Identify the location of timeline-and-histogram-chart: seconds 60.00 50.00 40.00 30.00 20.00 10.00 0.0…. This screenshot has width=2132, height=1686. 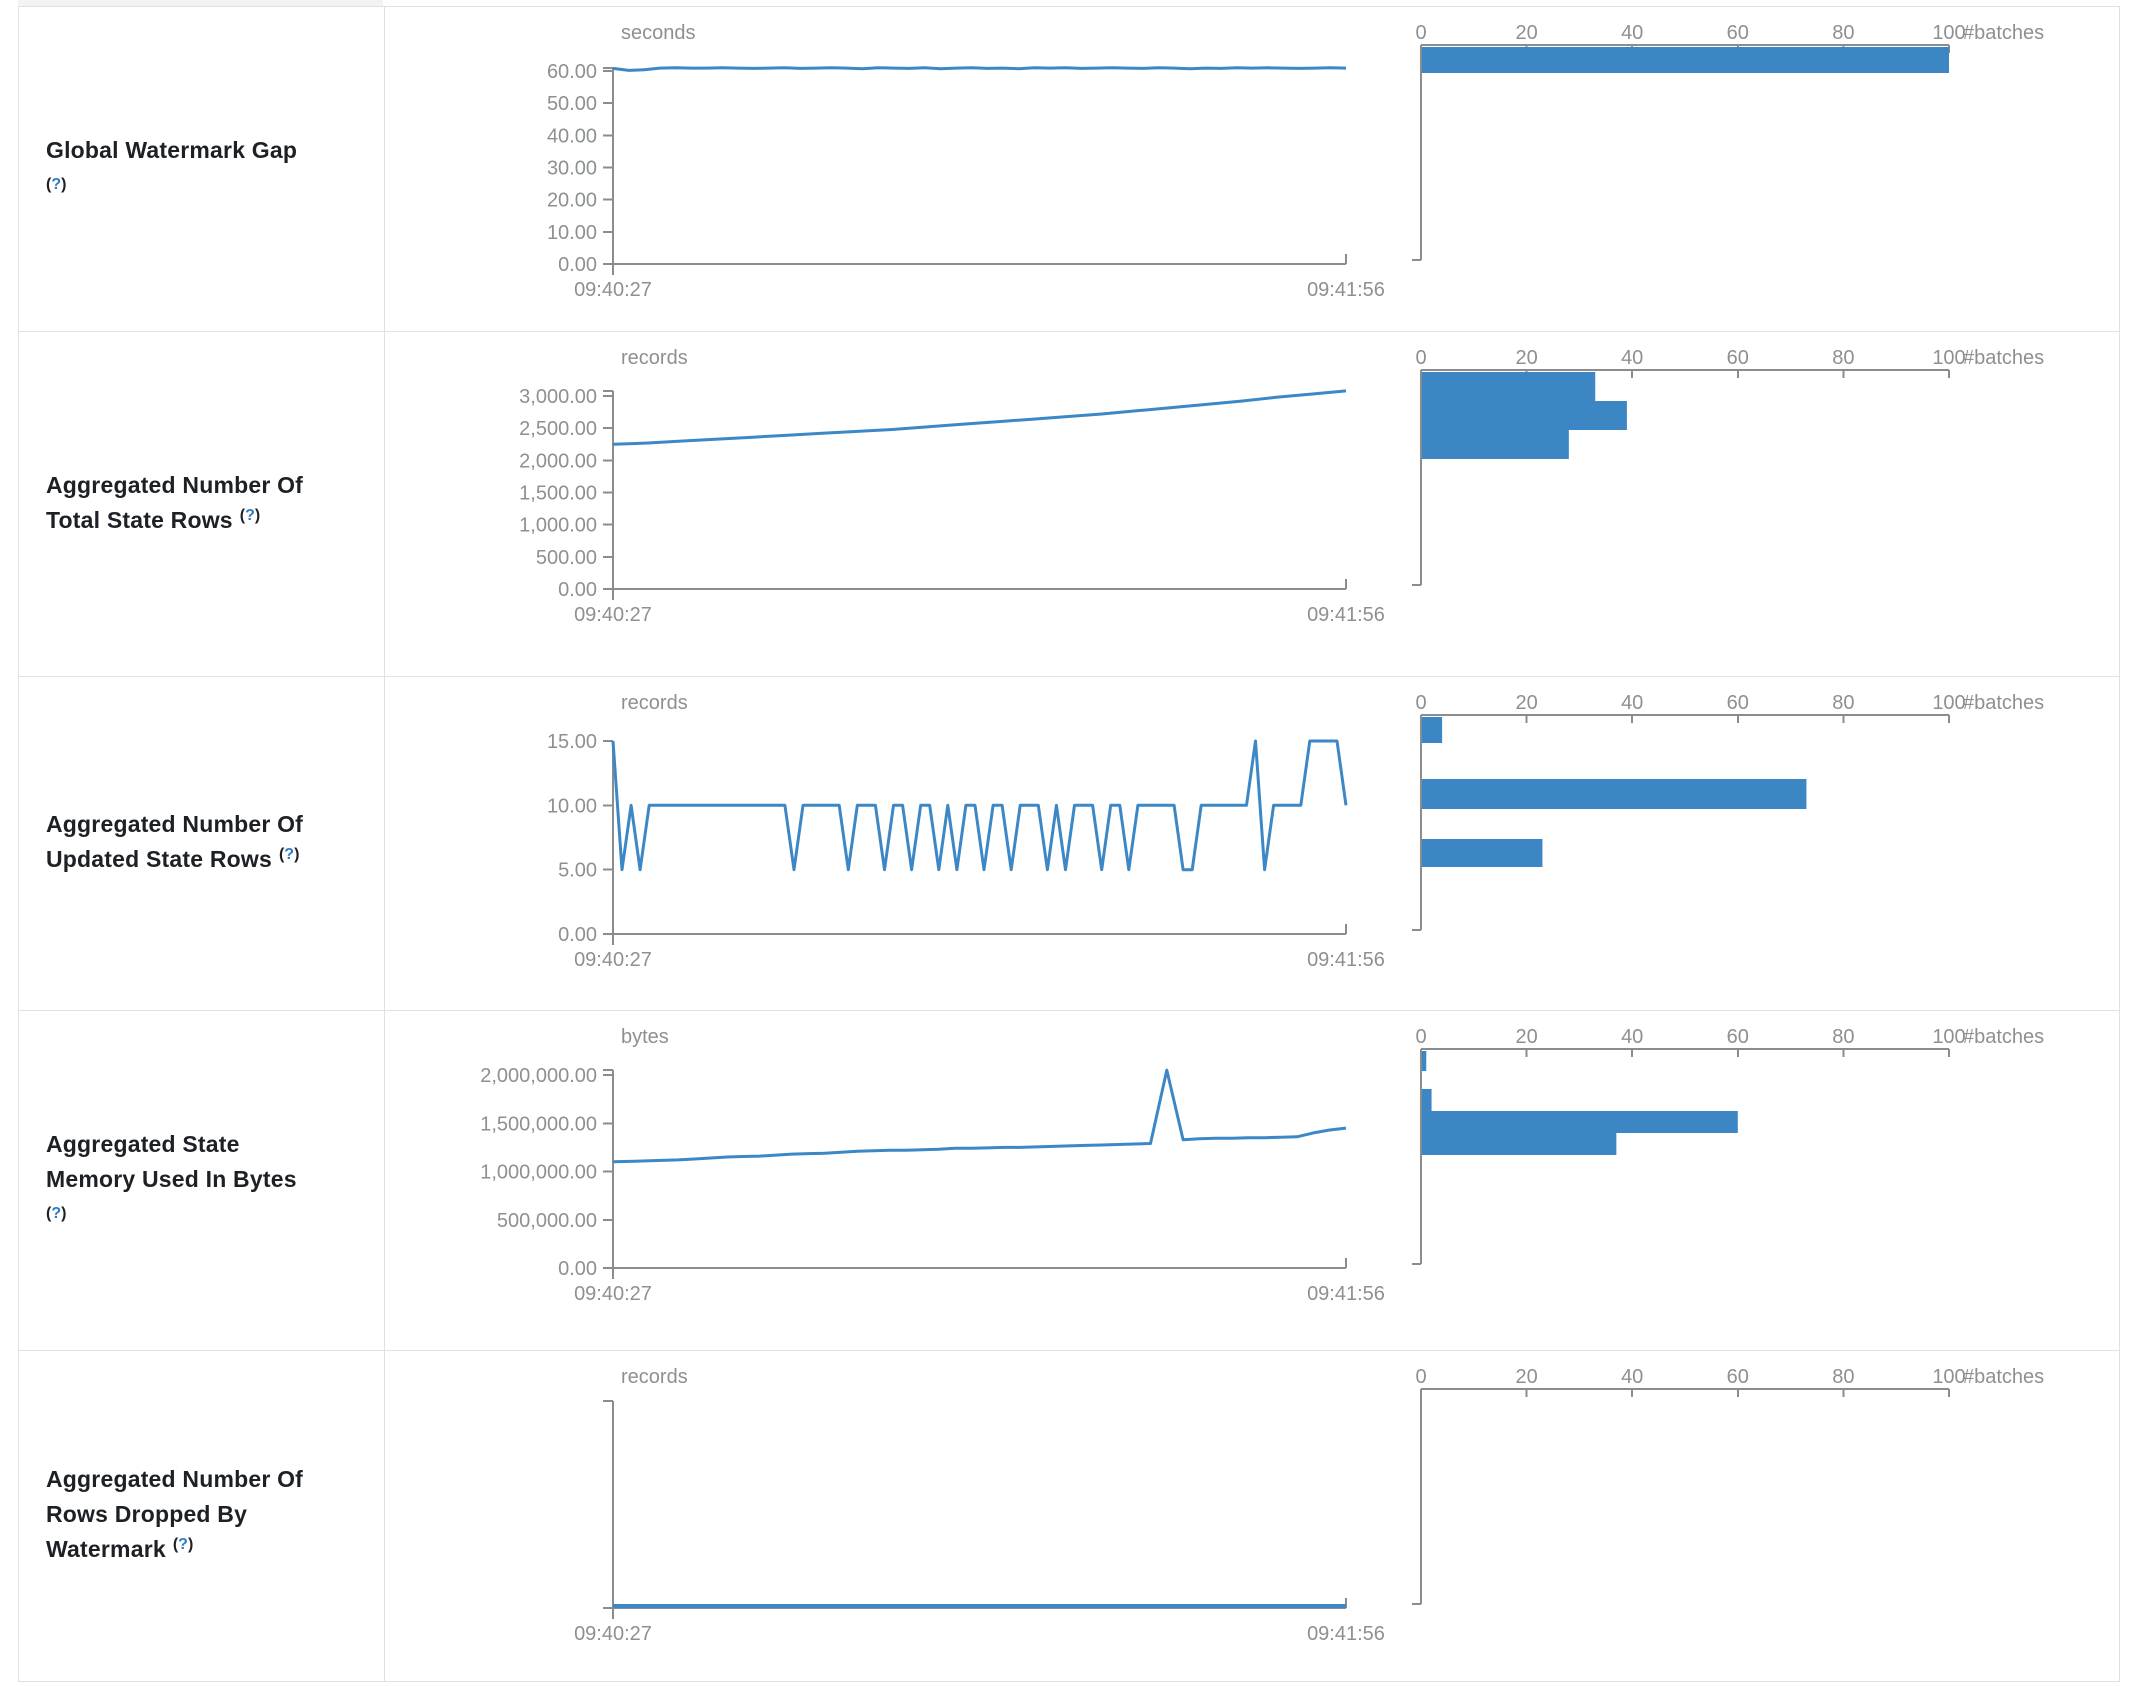
(1295, 161).